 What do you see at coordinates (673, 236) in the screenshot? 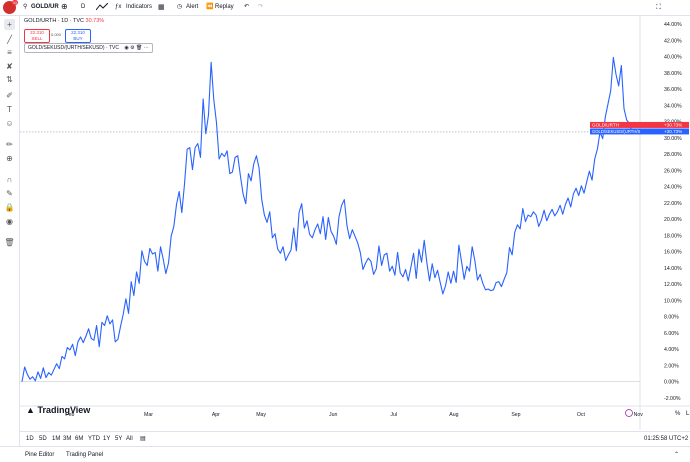
I see `y-tick-label: 18.00%` at bounding box center [673, 236].